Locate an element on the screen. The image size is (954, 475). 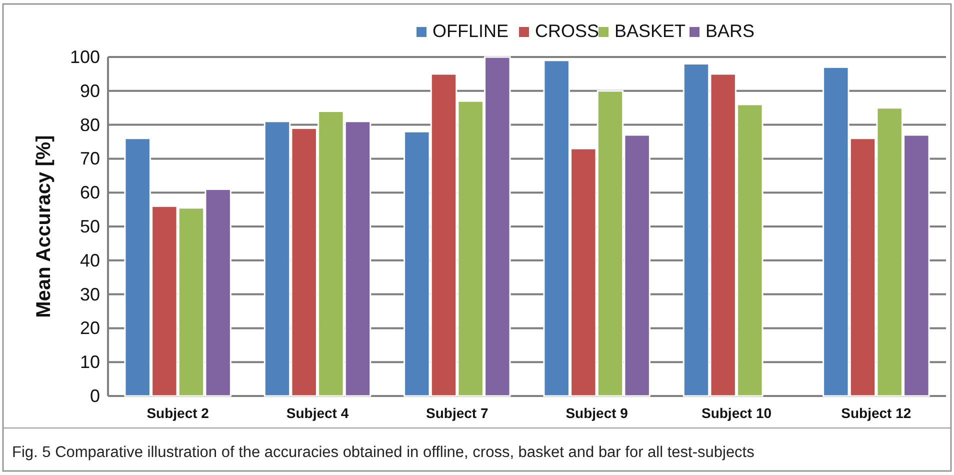
caption: Fig. 5 Comparative illustration of the accuracies obtained in offline, cross, basket and bar for all test-subjects is located at coordinates (383, 452).